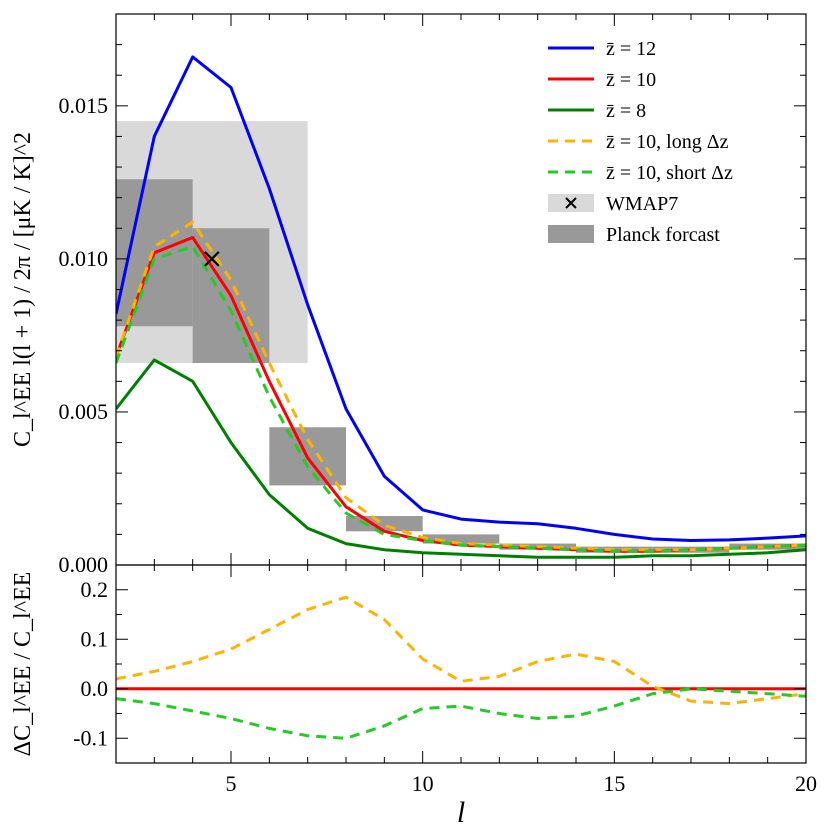 Image resolution: width=830 pixels, height=830 pixels. Describe the element at coordinates (231, 783) in the screenshot. I see `x-tick-label: 5` at that location.